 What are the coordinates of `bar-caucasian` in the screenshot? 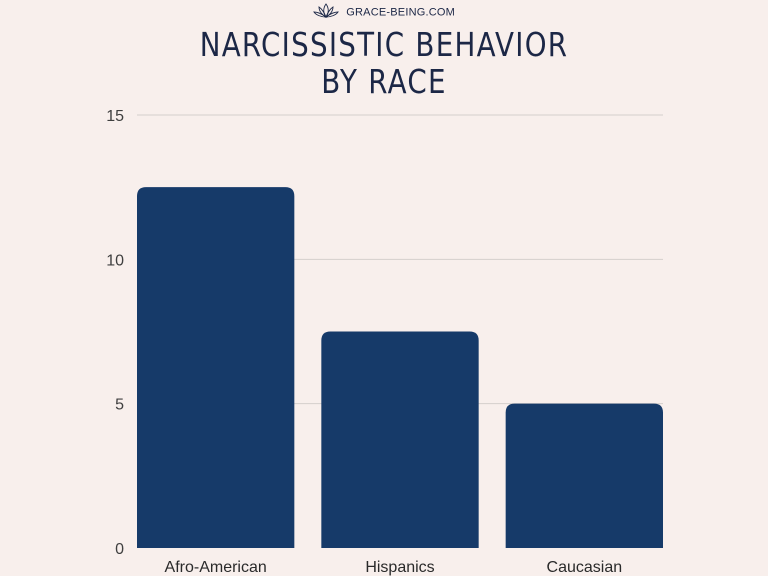 It's located at (584, 476).